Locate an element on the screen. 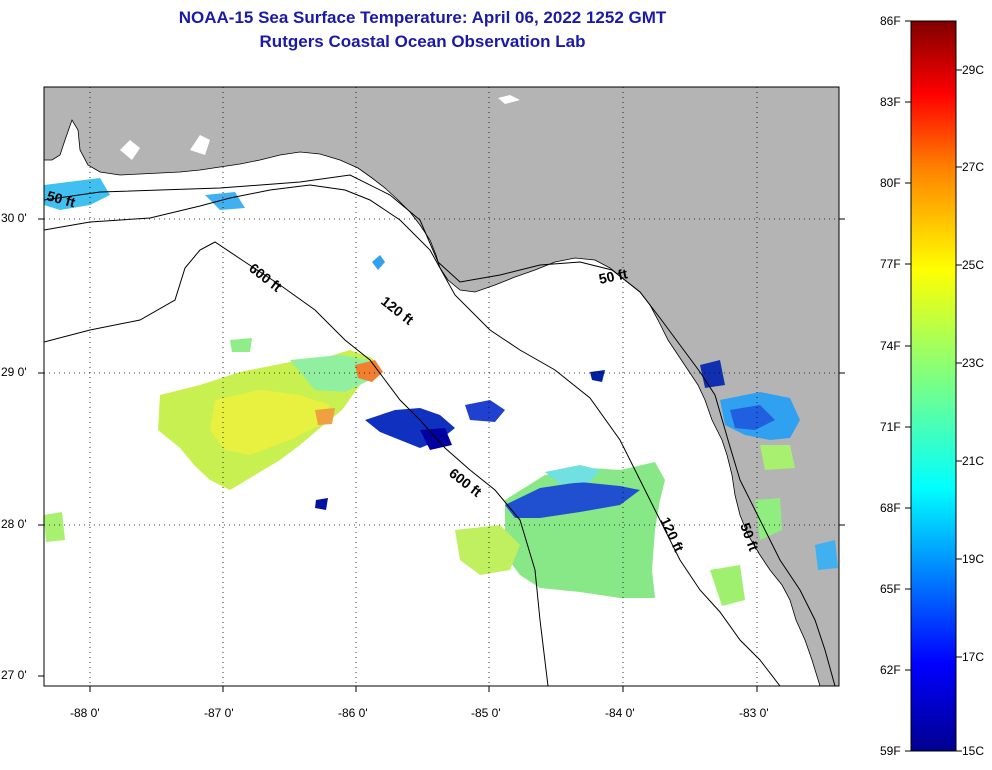  lat-label: 28 0' is located at coordinates (14, 524).